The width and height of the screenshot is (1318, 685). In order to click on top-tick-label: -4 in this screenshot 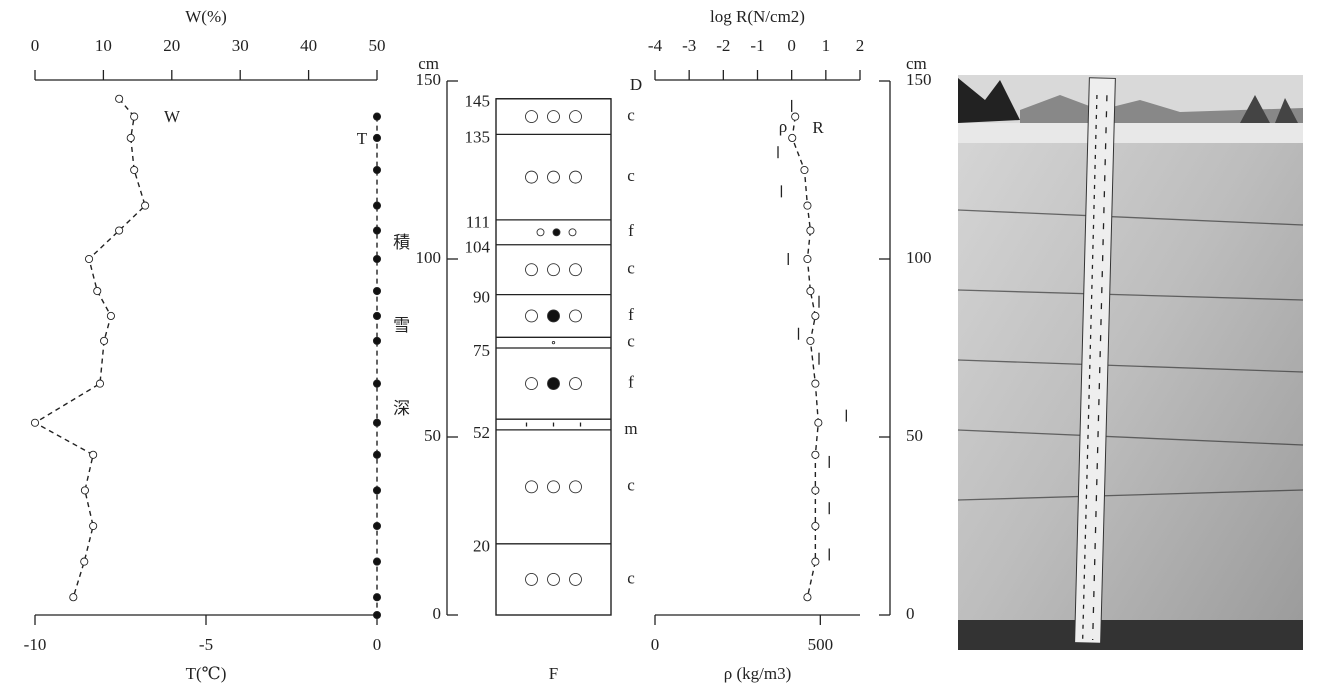, I will do `click(655, 45)`.